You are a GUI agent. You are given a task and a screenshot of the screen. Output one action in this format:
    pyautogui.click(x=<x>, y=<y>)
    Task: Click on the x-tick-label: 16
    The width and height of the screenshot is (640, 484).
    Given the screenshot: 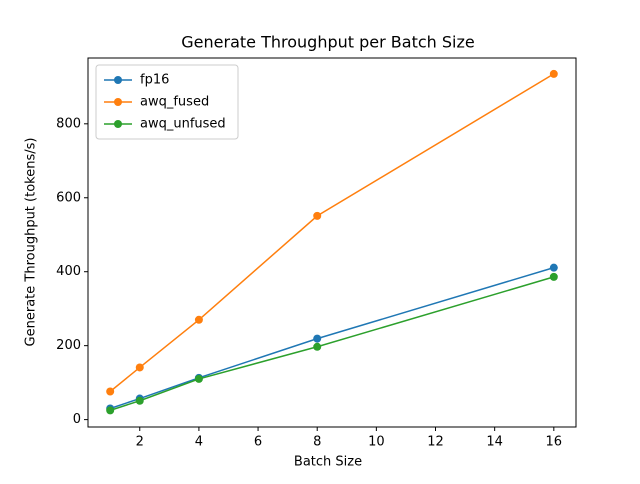 What is the action you would take?
    pyautogui.click(x=554, y=442)
    